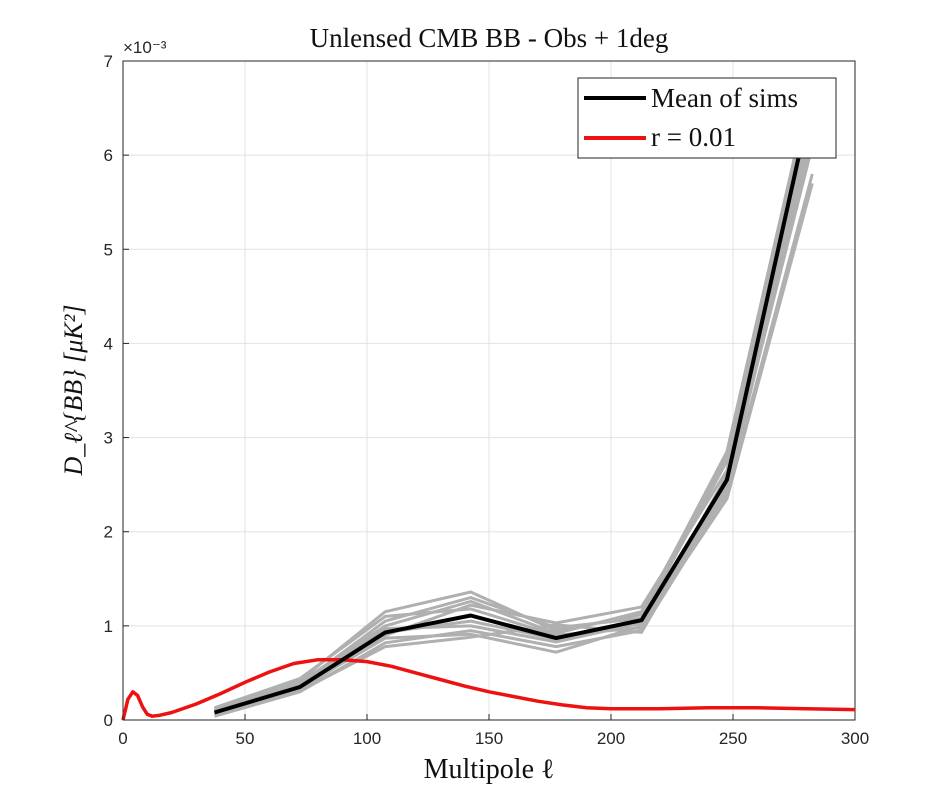 This screenshot has height=810, width=945. What do you see at coordinates (245, 738) in the screenshot?
I see `x-tick-label: 50` at bounding box center [245, 738].